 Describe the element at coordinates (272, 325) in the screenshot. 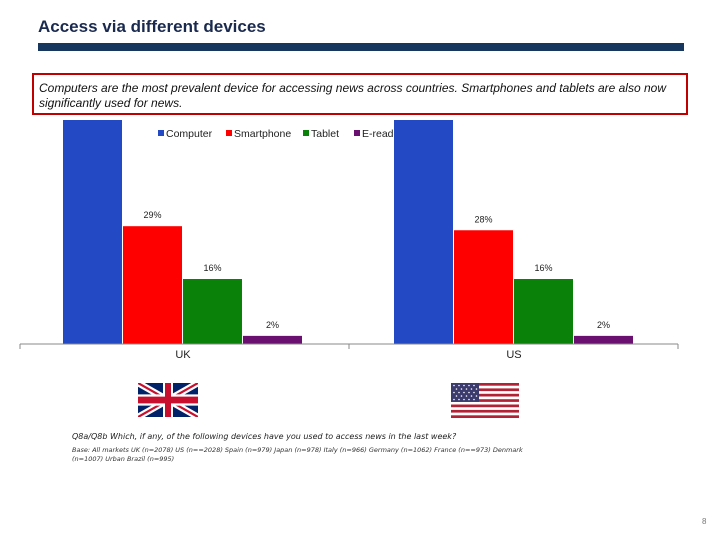

I see `data-label-uk-e-reader: 2%` at that location.